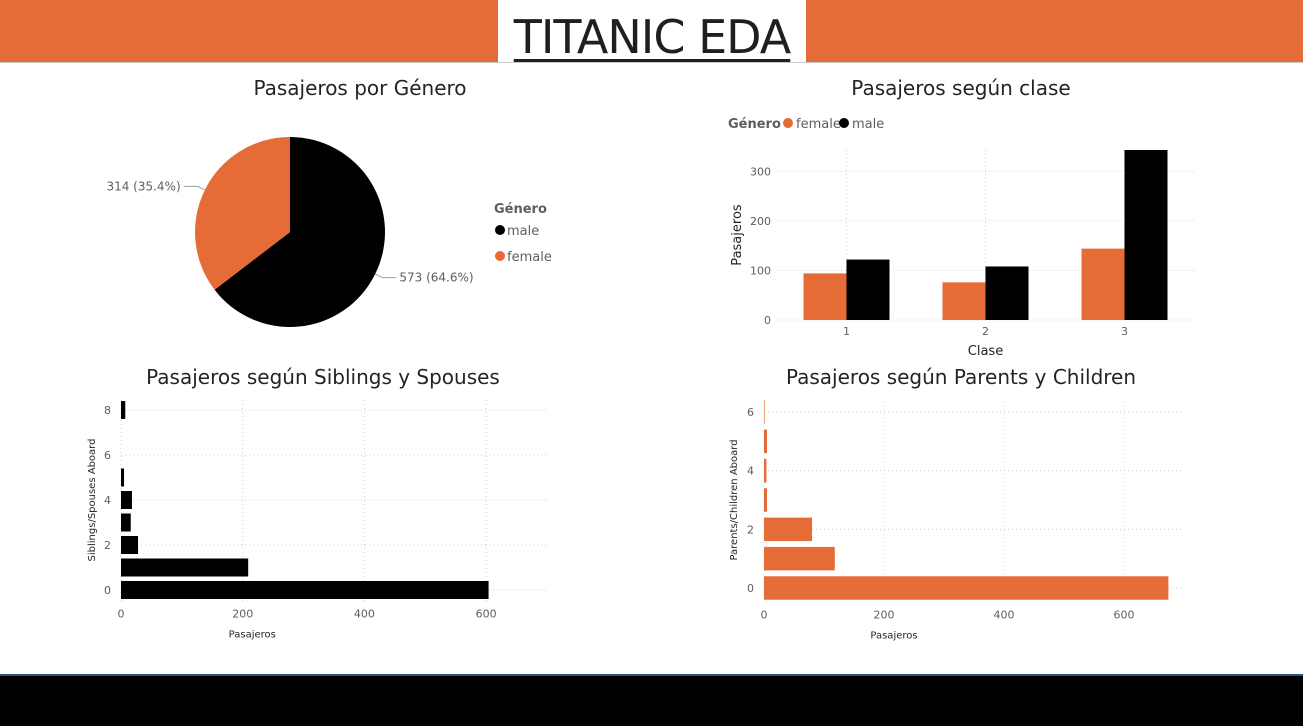 The image size is (1303, 726). What do you see at coordinates (737, 235) in the screenshot?
I see `y-axis-title: Pasajeros` at bounding box center [737, 235].